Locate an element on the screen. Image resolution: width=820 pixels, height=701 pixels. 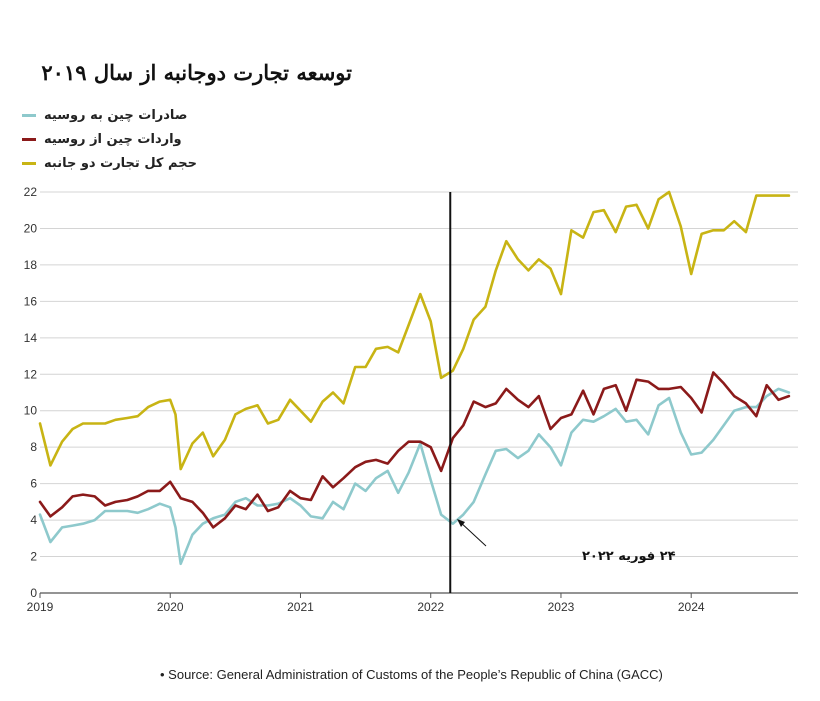
annotation-arrowhead is located at coordinates (461, 523).